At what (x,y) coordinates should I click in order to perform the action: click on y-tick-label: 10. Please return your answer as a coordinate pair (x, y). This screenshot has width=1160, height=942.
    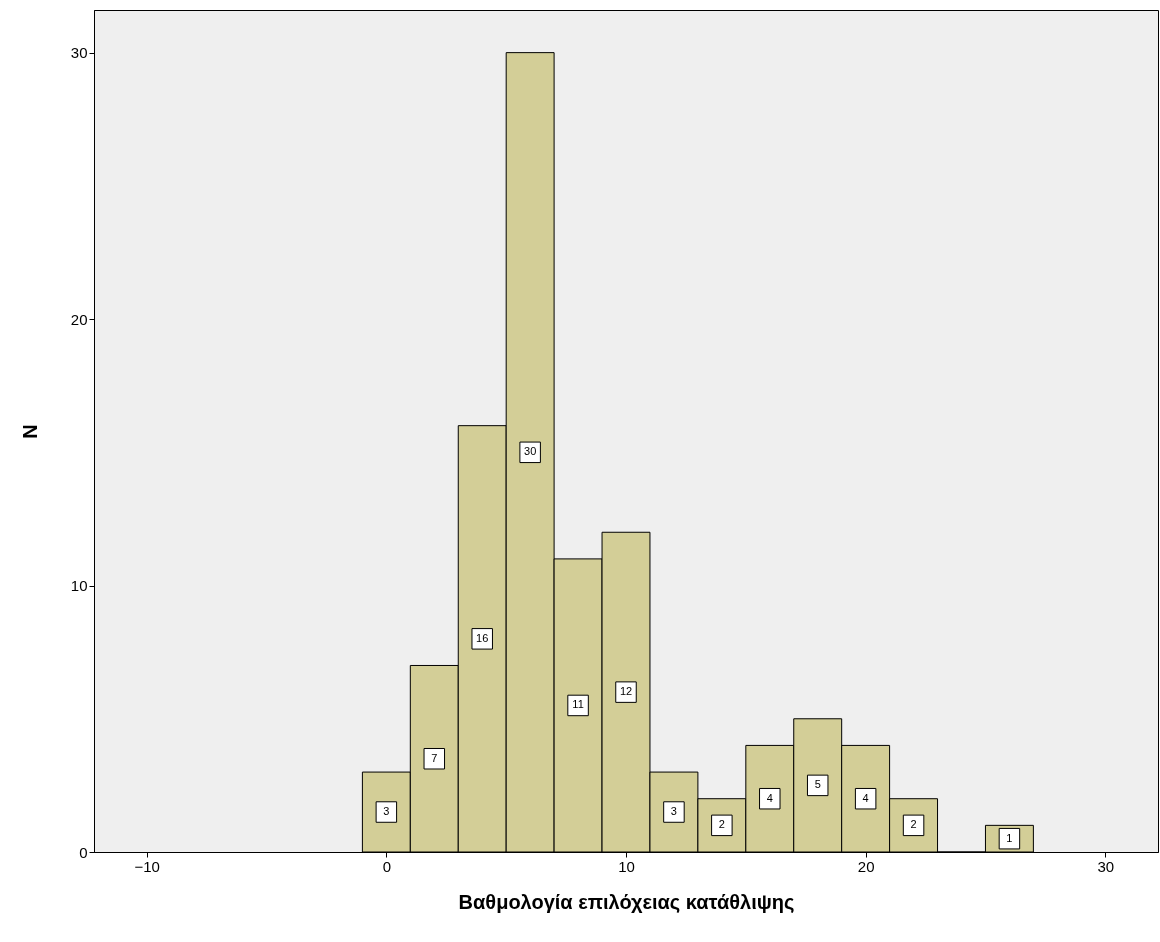
    Looking at the image, I should click on (79, 586).